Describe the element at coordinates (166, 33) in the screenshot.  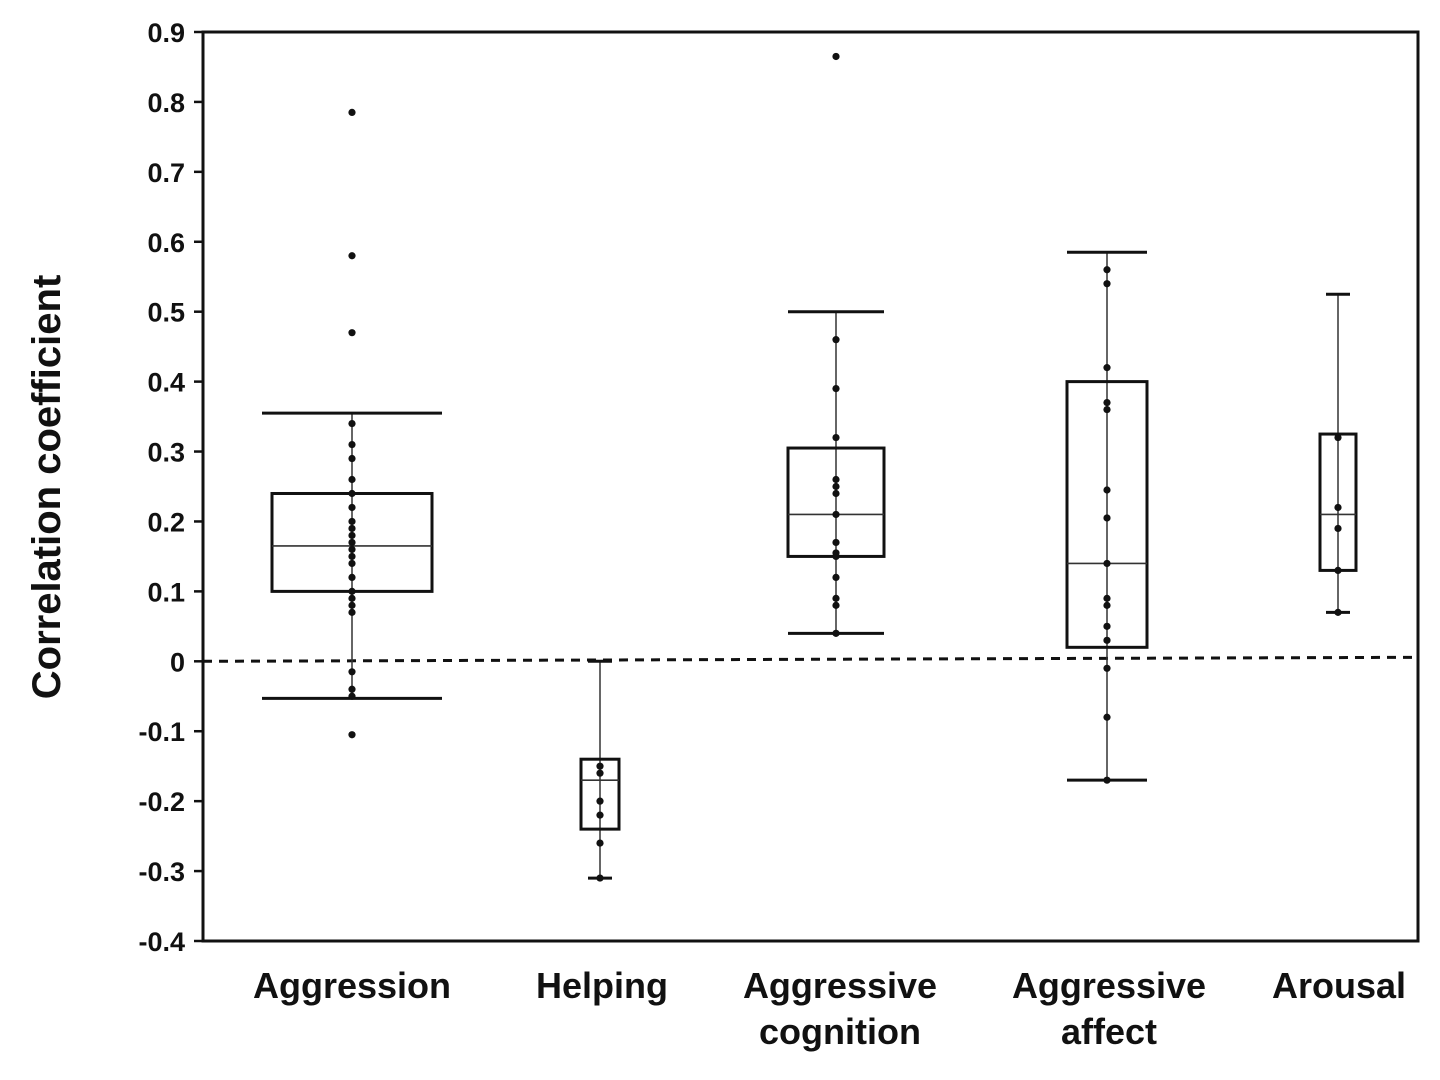
I see `y-tick-label: 0.9` at that location.